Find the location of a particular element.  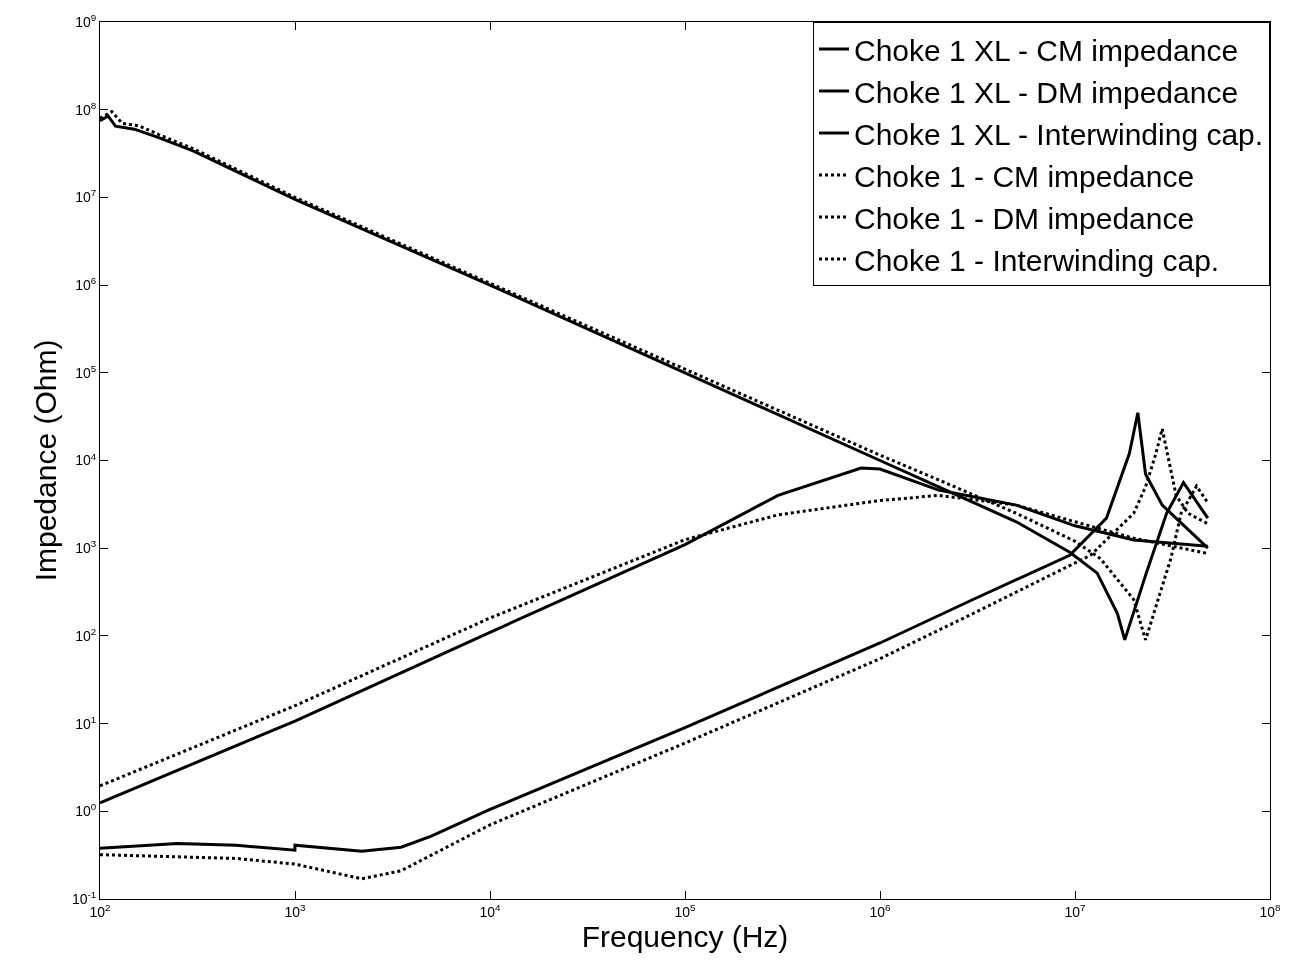

y-tick-label: 10$^{0}$ is located at coordinates (86, 810).